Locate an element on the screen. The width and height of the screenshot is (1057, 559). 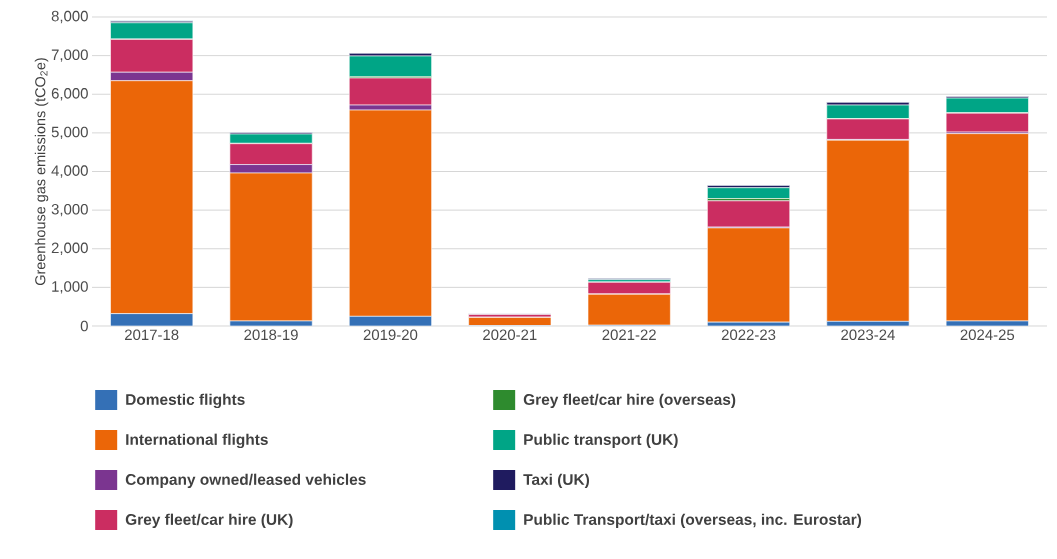
y-axis-title: Greenhouse gas emissions (tCO$_{2}$e) is located at coordinates (41, 172).